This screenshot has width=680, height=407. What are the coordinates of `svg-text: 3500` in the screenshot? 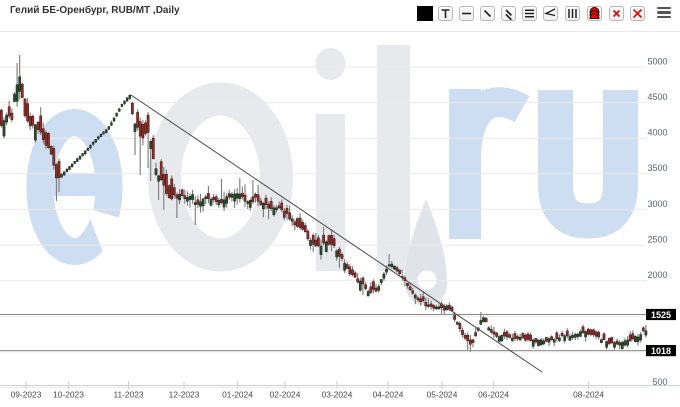 It's located at (657, 168).